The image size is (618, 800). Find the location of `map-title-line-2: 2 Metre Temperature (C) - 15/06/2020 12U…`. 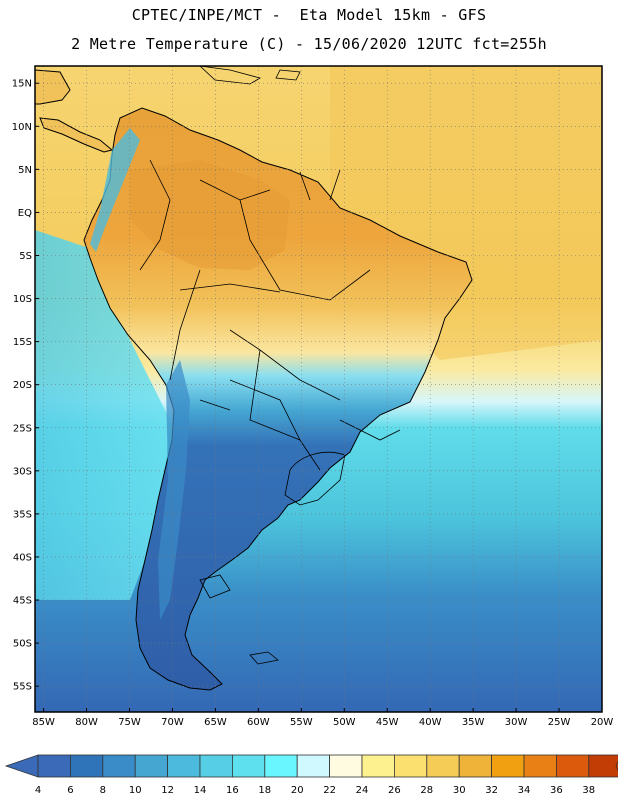

map-title-line-2: 2 Metre Temperature (C) - 15/06/2020 12U… is located at coordinates (309, 44).